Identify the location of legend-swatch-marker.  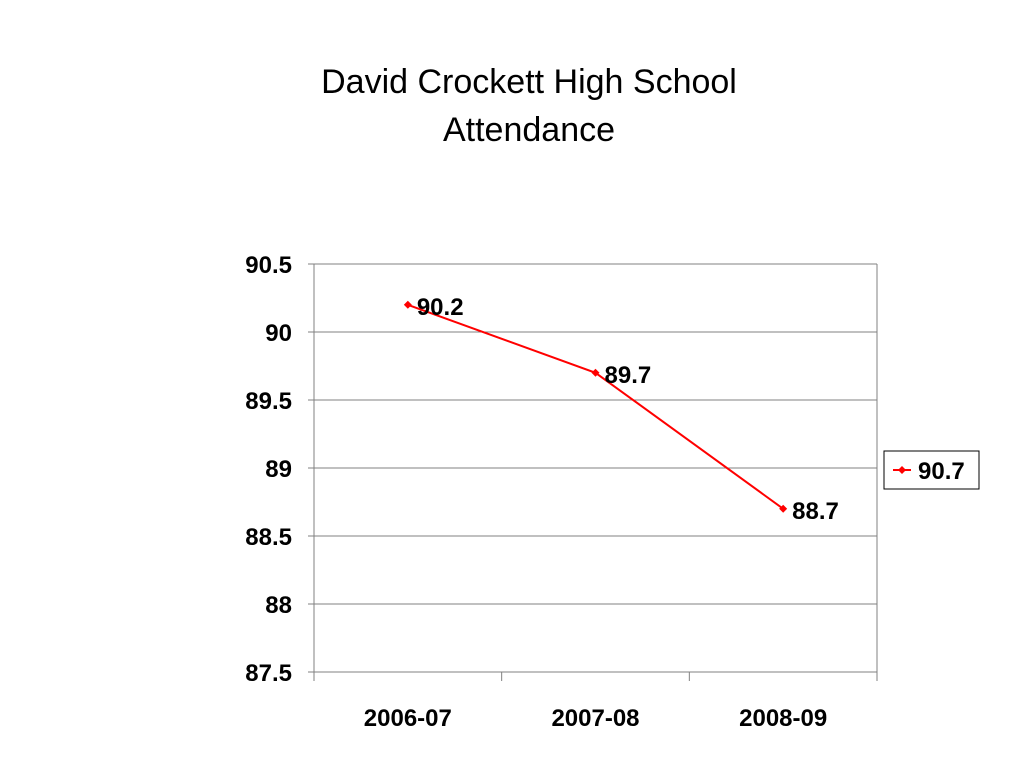
(902, 470).